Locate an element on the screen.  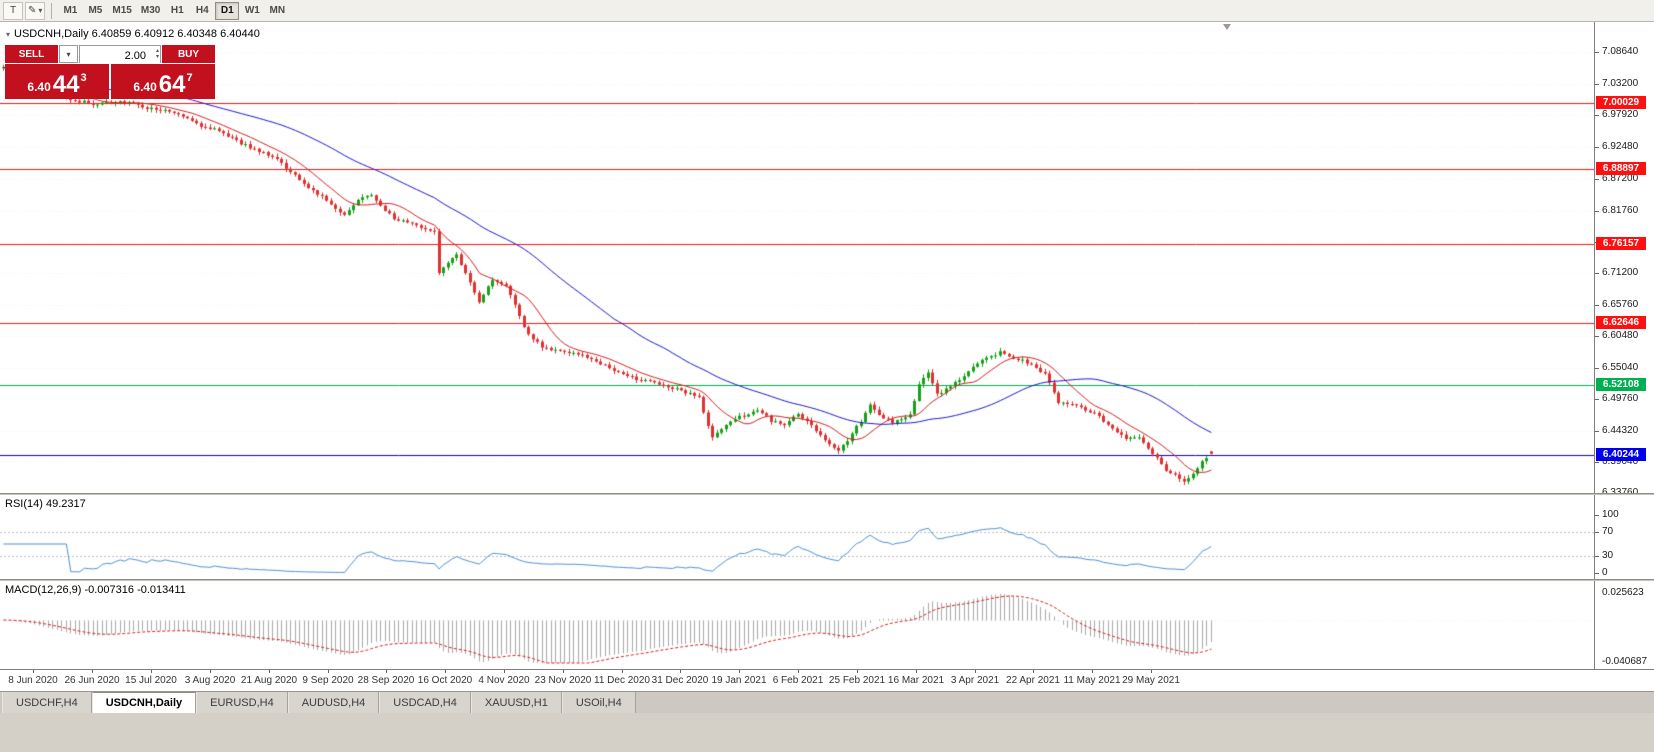
date-label: 31 Dec 2020 is located at coordinates (680, 680).